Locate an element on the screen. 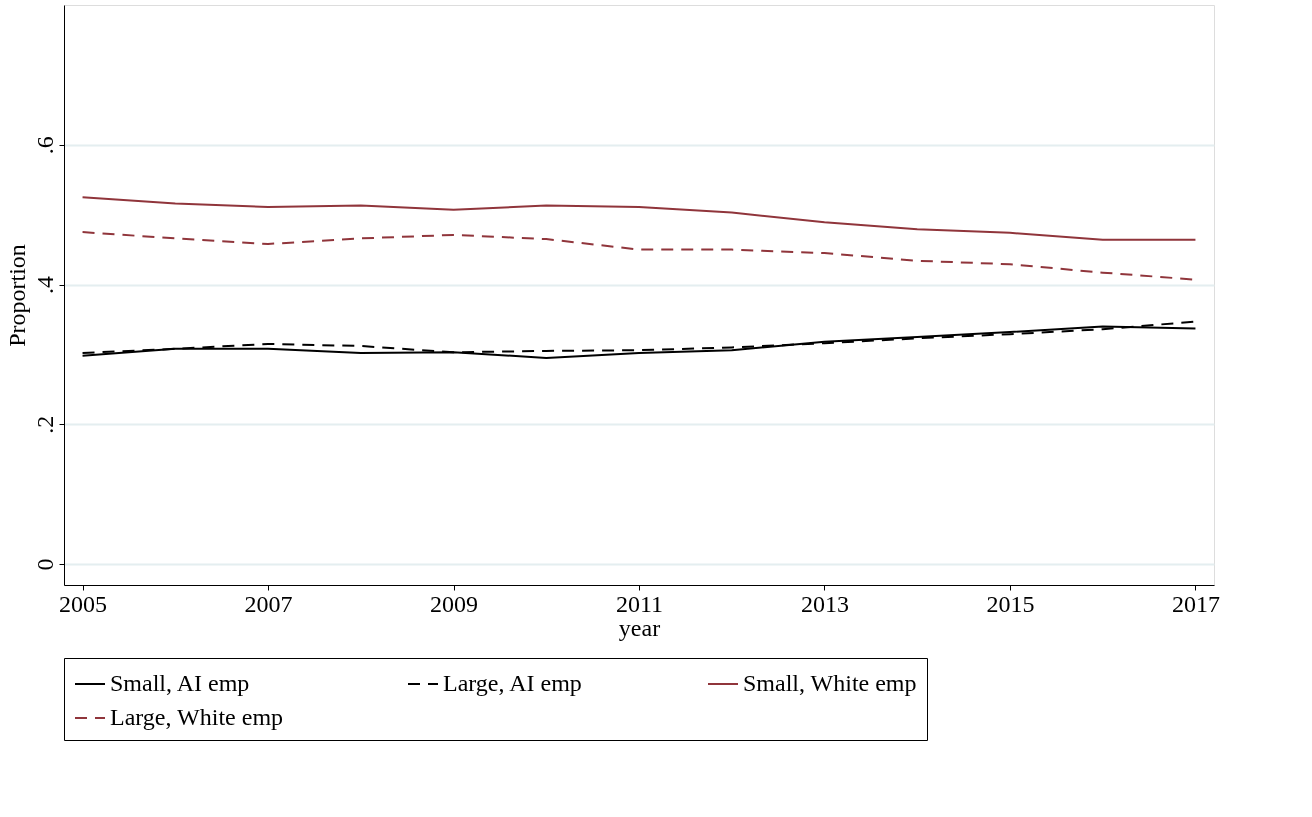  x-tick-label: 2013 is located at coordinates (824, 603).